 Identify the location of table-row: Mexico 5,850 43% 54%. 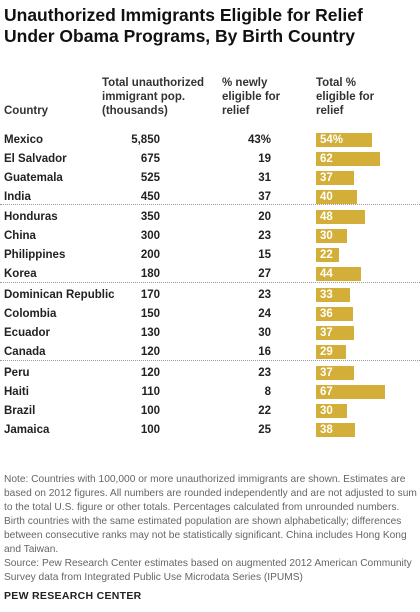
(210, 140).